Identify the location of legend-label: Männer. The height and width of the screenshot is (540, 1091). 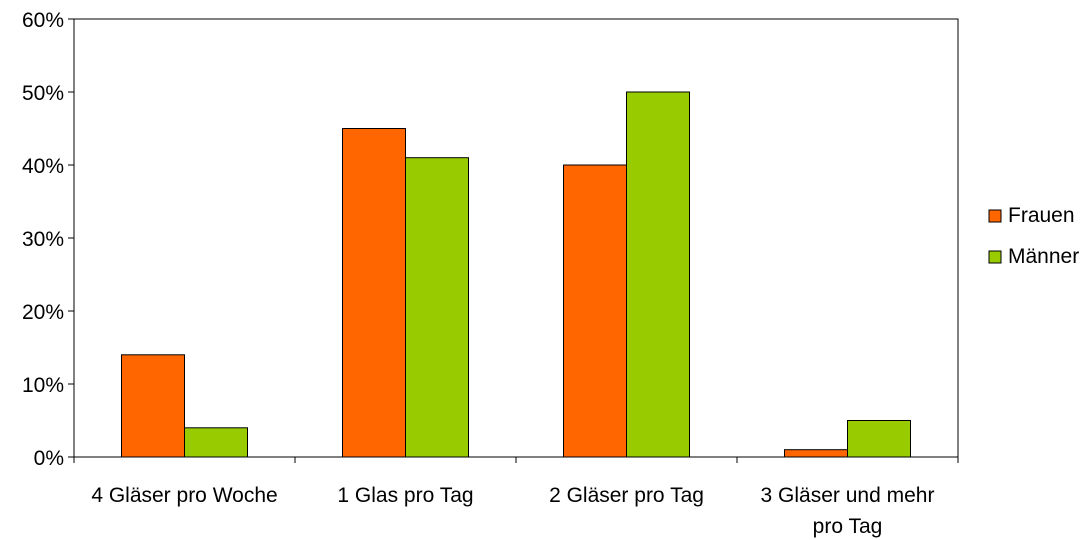
(1043, 256).